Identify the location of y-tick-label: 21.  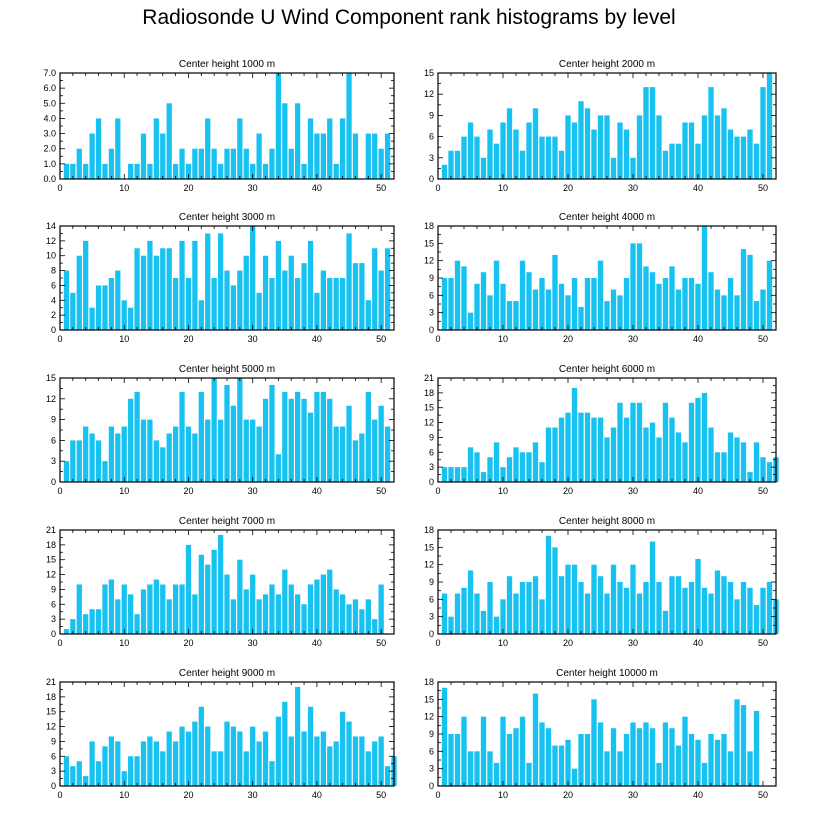
(51, 530).